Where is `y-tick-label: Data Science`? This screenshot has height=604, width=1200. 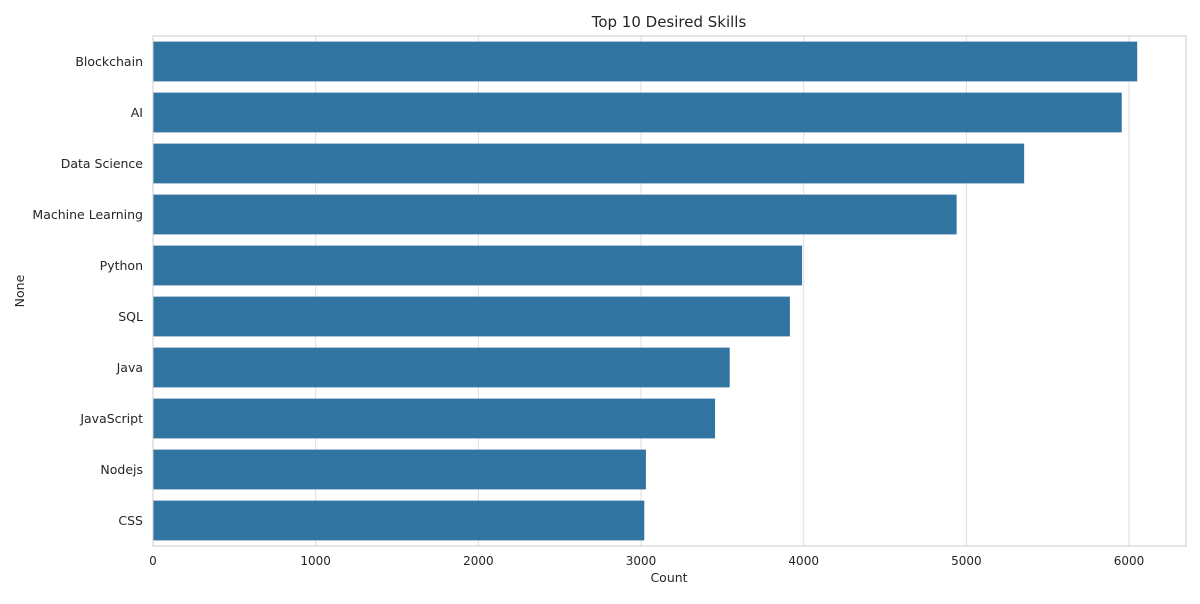 y-tick-label: Data Science is located at coordinates (102, 163).